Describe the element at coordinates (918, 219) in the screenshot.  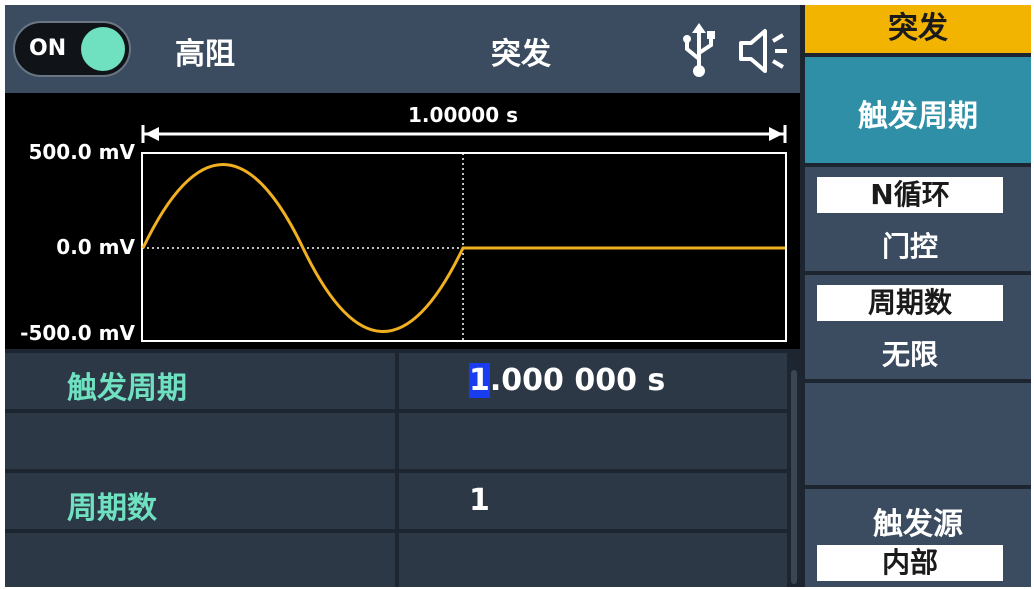
I see `softkey-burst-type: N循环 门控` at that location.